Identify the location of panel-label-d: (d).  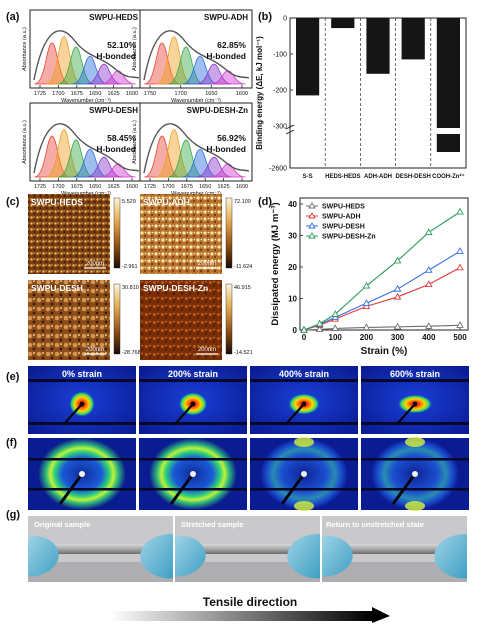
(265, 202).